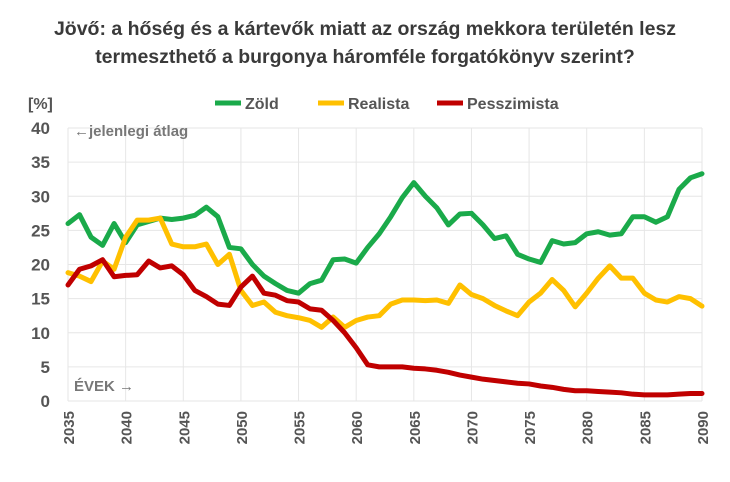 The image size is (730, 482). Describe the element at coordinates (262, 104) in the screenshot. I see `legend-label-zöld: Zöld` at that location.